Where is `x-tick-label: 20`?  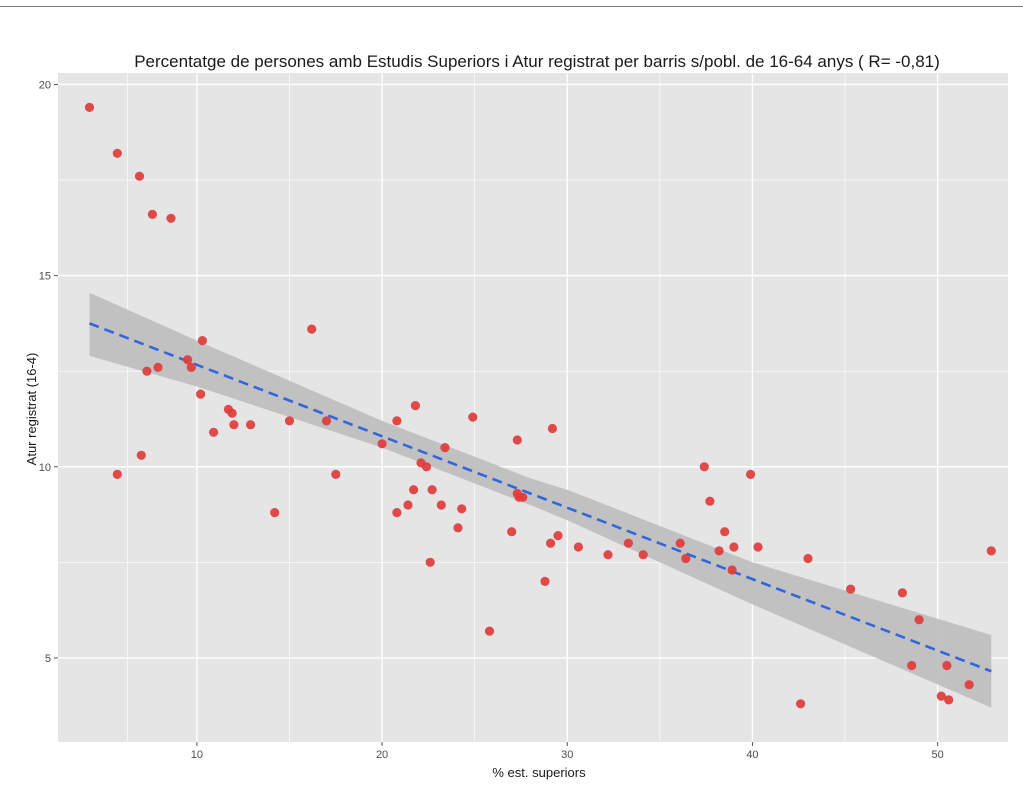 x-tick-label: 20 is located at coordinates (382, 755).